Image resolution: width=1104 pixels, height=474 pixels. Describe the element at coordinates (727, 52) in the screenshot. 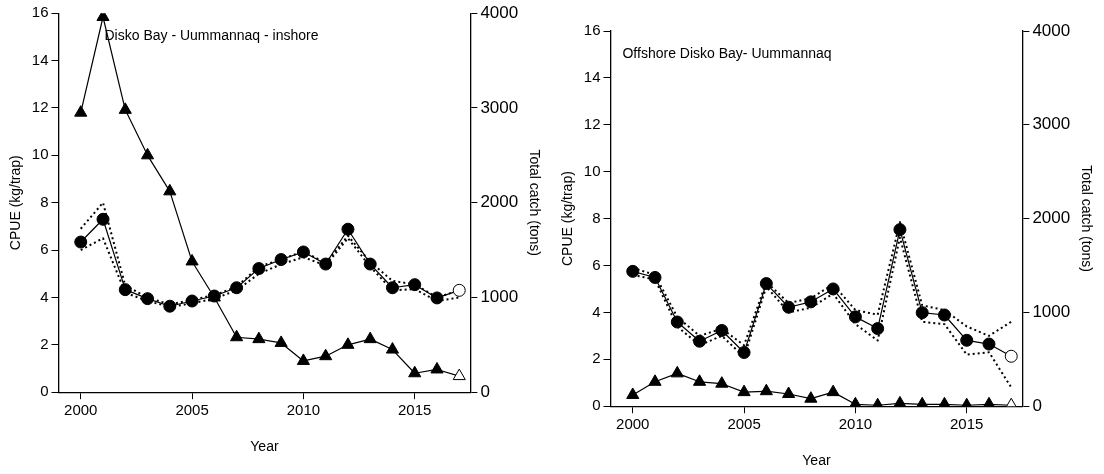

I see `text: Offshore Disko Bay- Uummannaq` at that location.